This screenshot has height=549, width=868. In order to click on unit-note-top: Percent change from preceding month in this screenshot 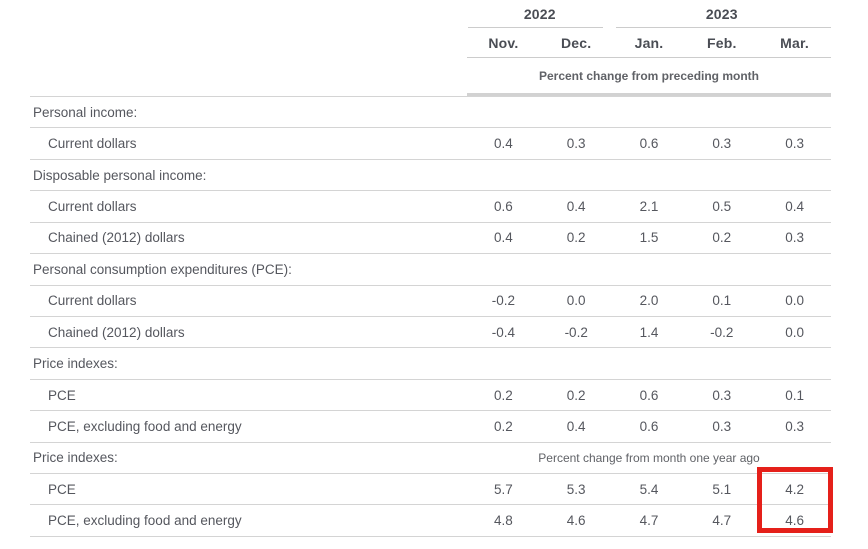, I will do `click(649, 77)`.